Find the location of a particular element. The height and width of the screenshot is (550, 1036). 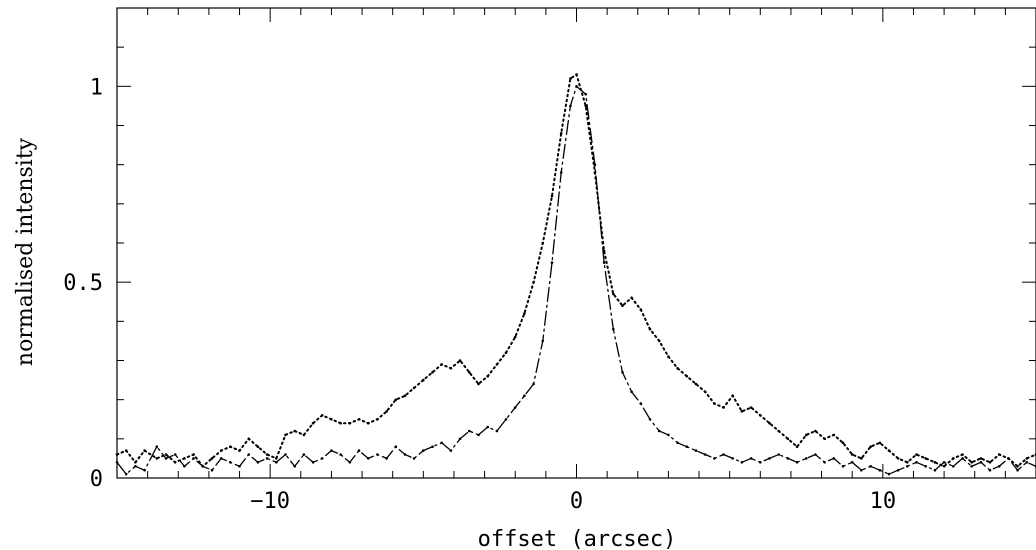

x-tick-label: 0 is located at coordinates (576, 501).